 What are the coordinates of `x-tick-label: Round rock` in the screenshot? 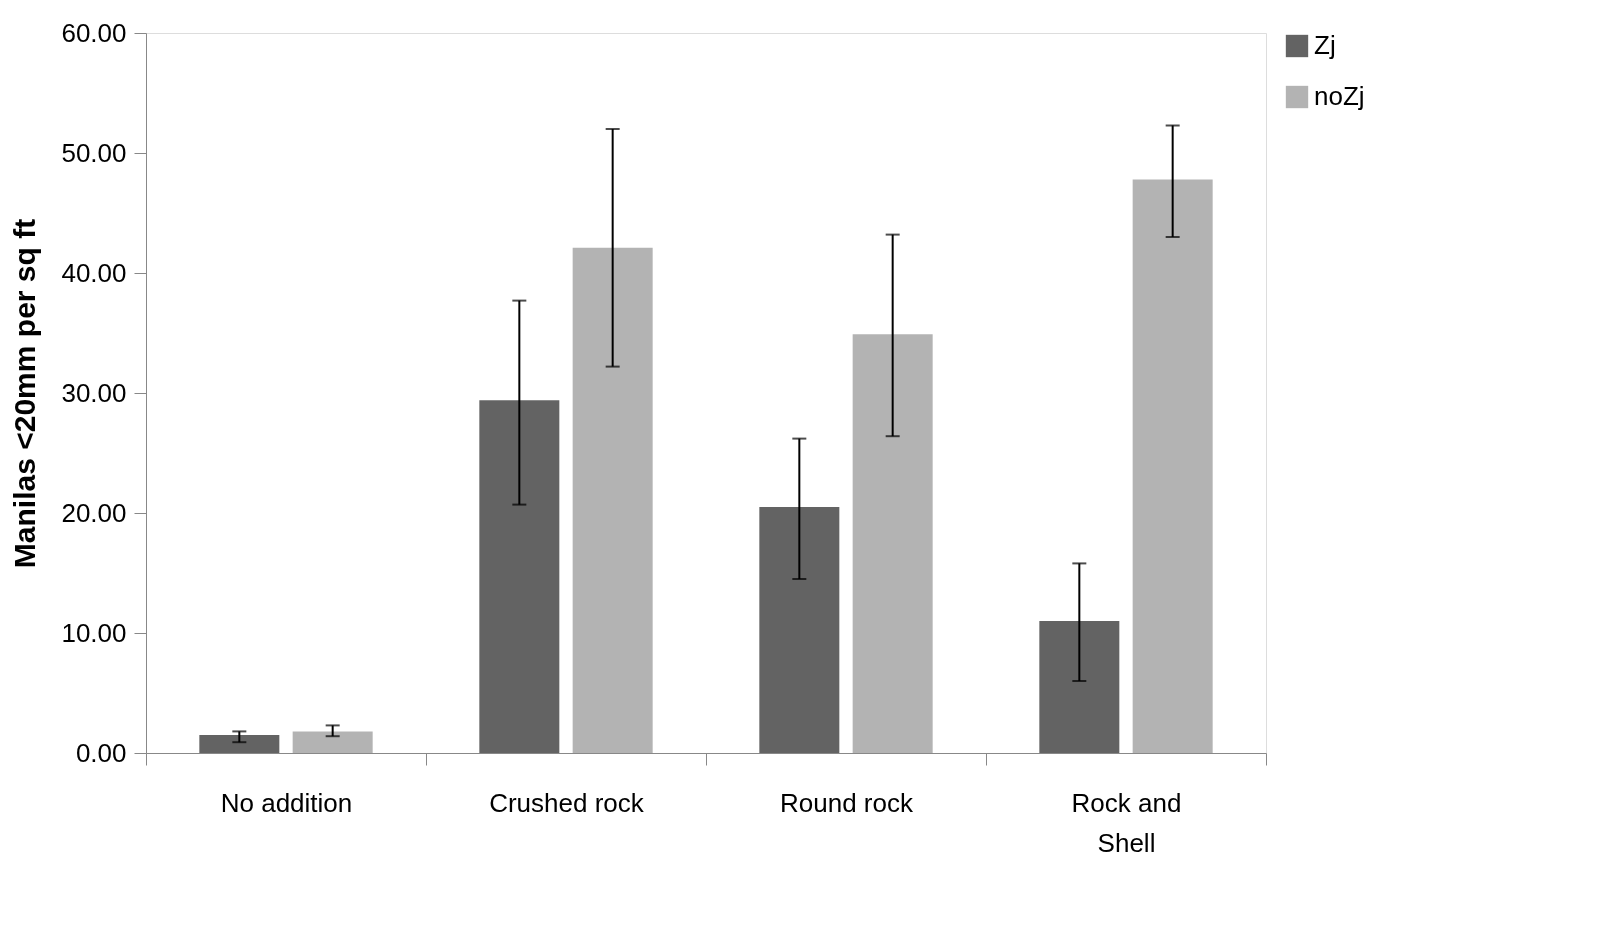 It's located at (847, 802).